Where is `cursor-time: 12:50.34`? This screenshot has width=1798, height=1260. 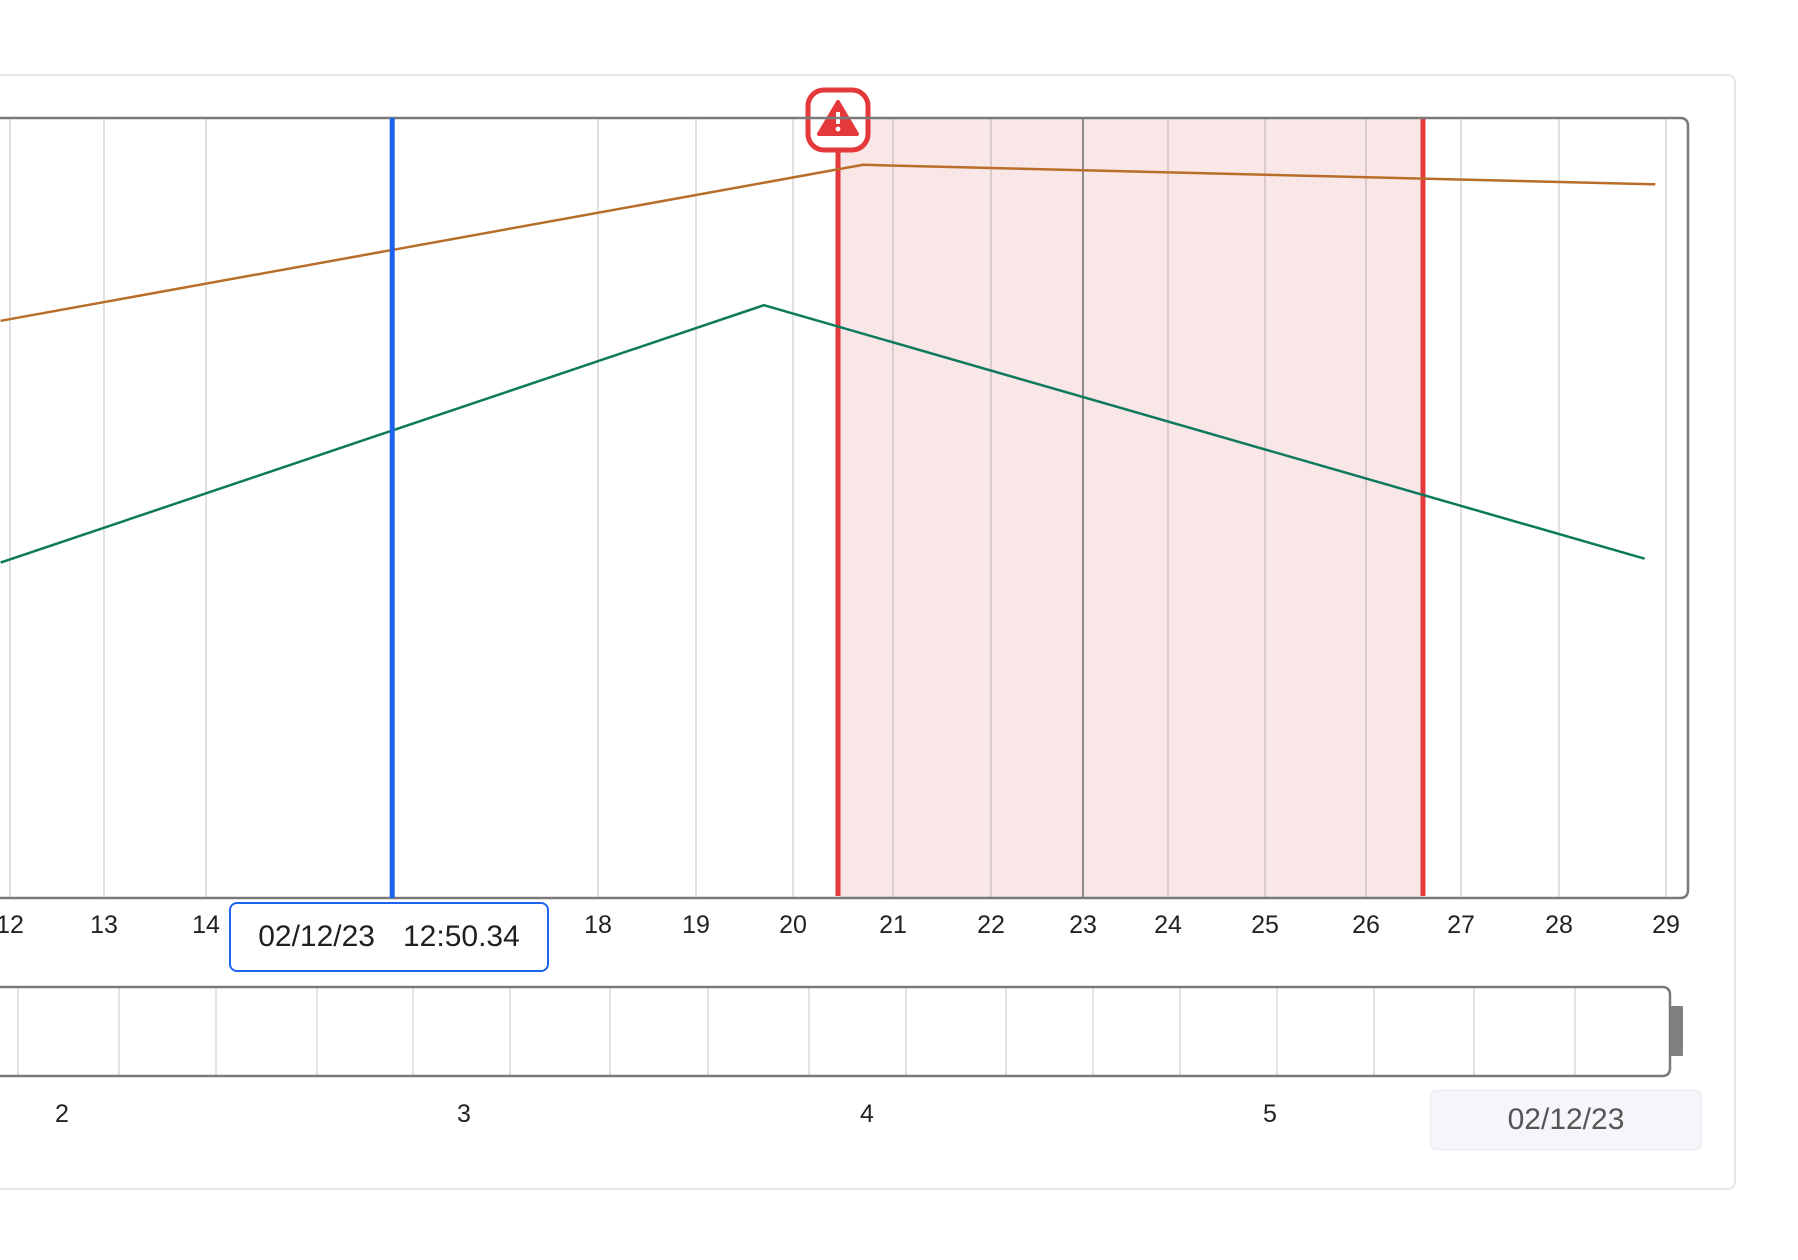
cursor-time: 12:50.34 is located at coordinates (461, 936).